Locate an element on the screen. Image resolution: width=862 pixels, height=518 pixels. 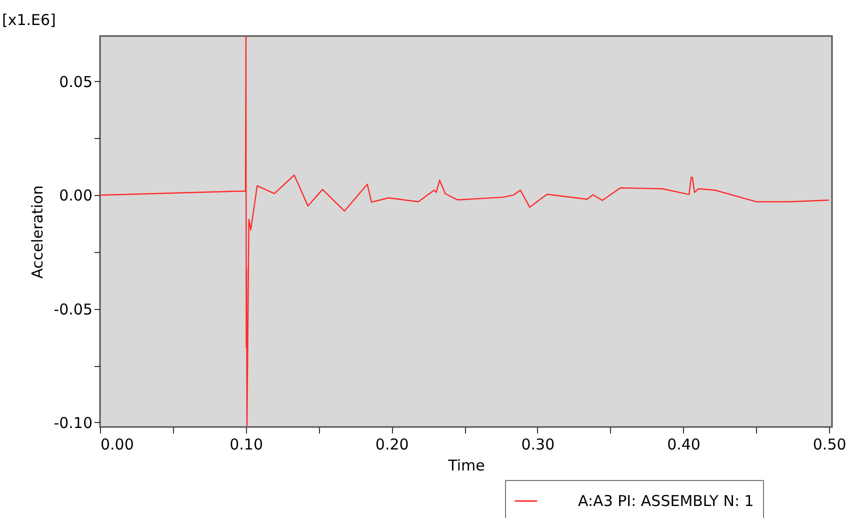
x-tick-label: 0.20 is located at coordinates (392, 445).